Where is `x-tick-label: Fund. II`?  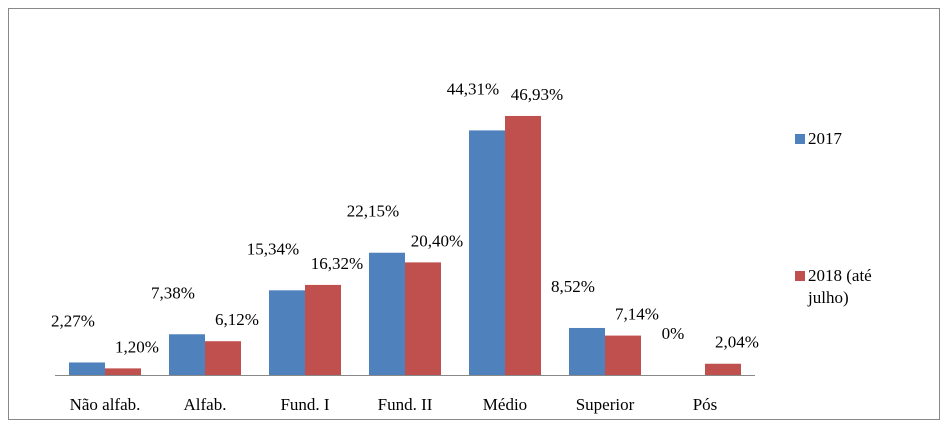
x-tick-label: Fund. II is located at coordinates (405, 404).